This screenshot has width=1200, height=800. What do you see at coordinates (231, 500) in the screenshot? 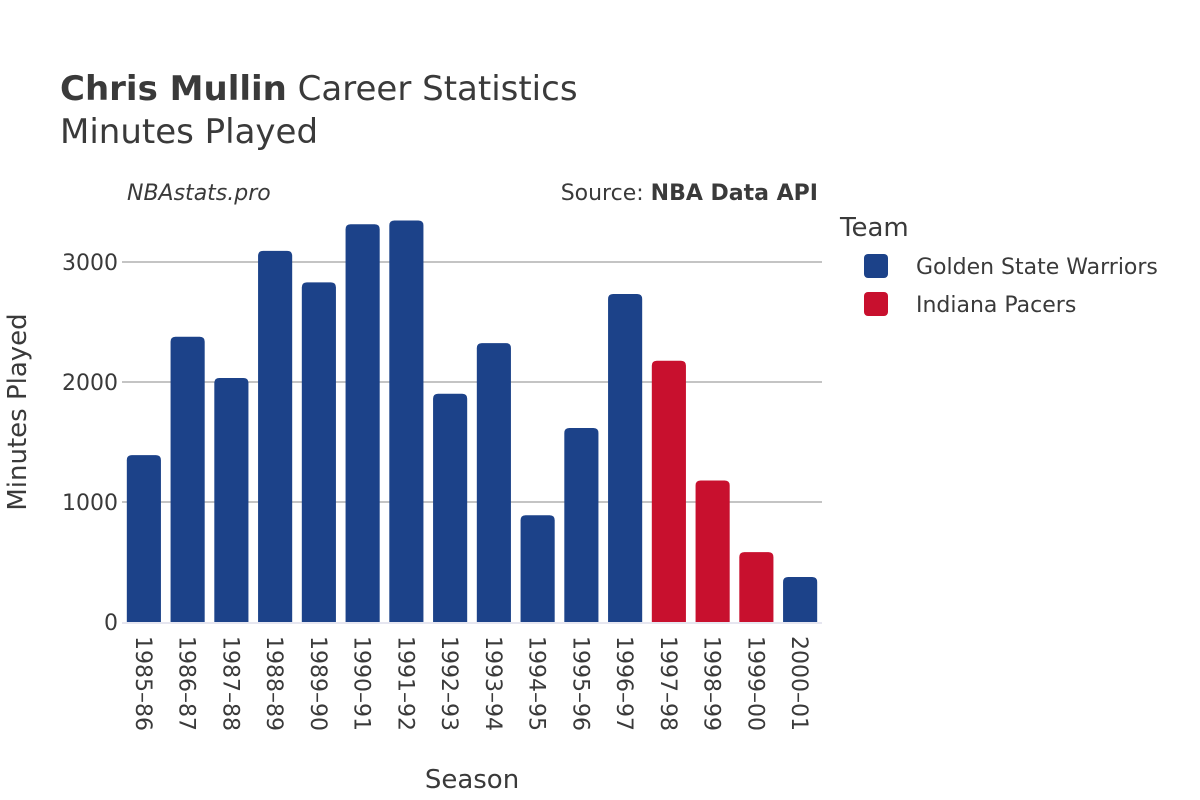
I see `bar-1987–88` at bounding box center [231, 500].